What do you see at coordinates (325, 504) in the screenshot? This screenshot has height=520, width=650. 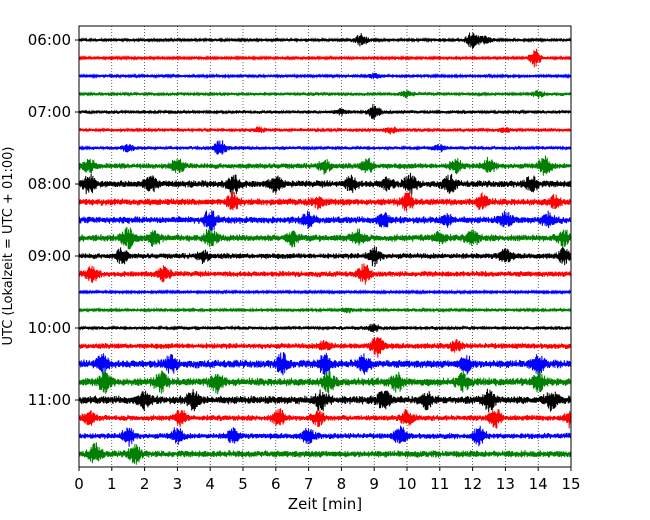 I see `x-axis-label: Zeit [min]` at bounding box center [325, 504].